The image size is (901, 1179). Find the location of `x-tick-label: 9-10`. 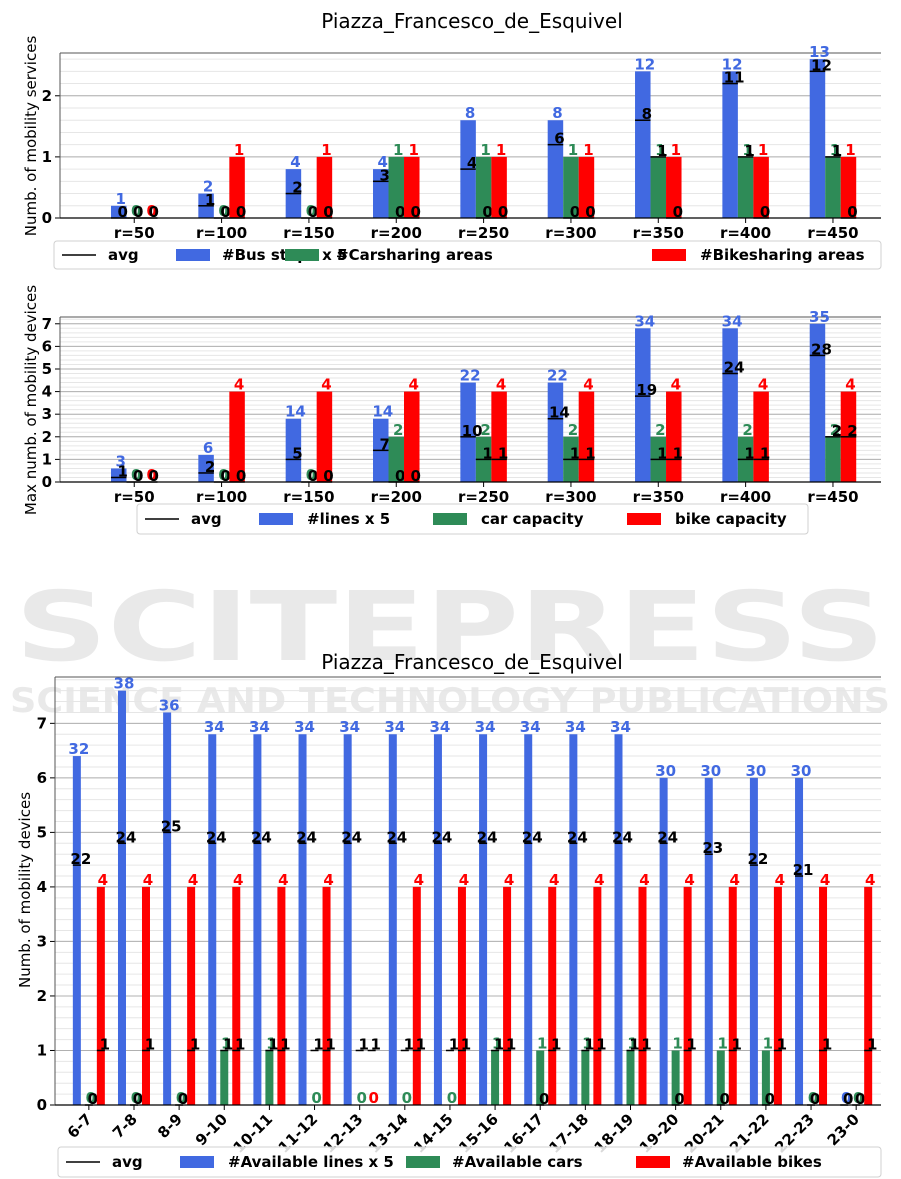

x-tick-label: 9-10 is located at coordinates (211, 1129).